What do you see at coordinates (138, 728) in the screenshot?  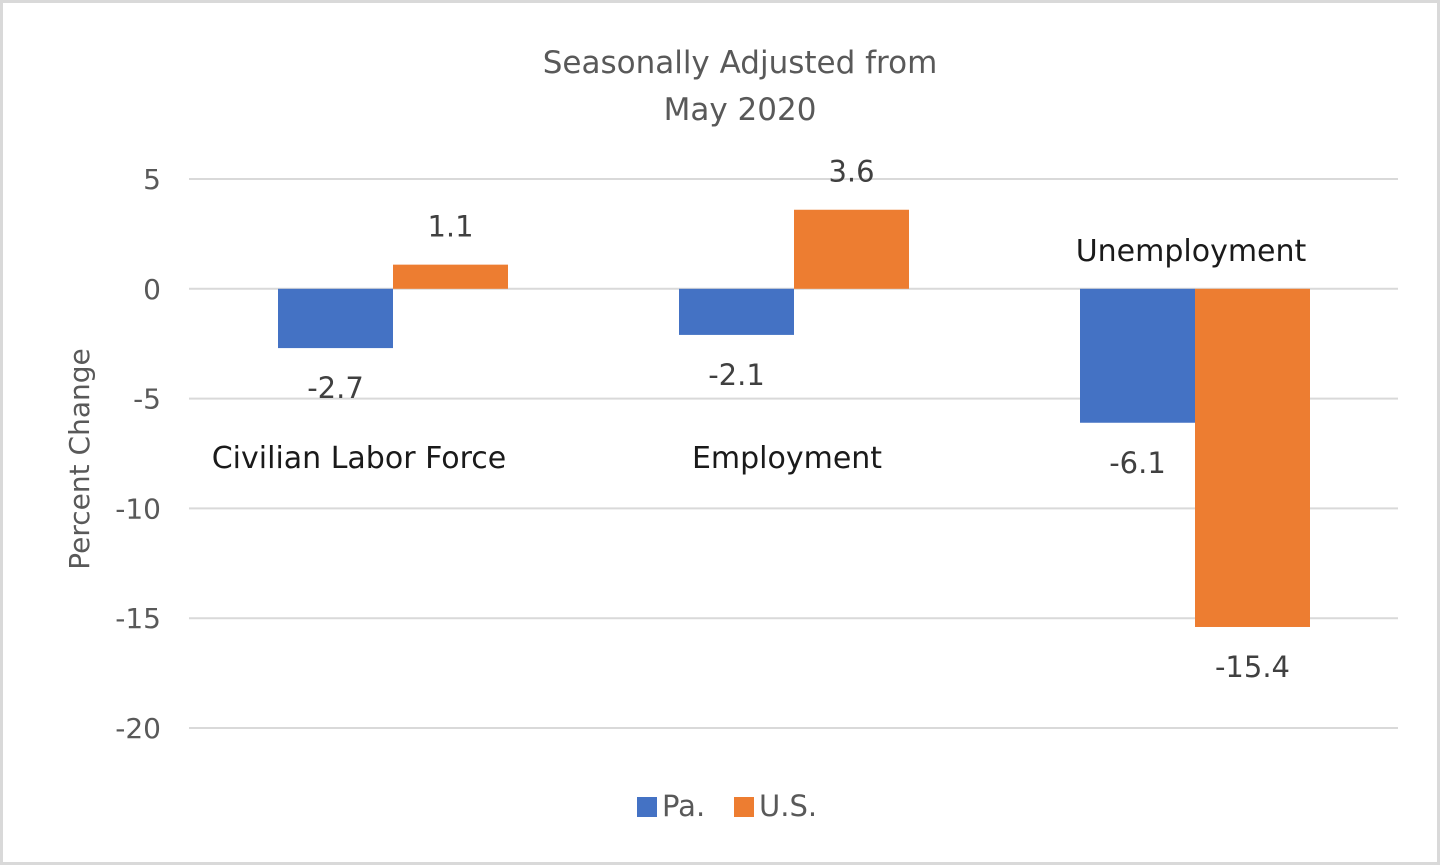 I see `y-tick-label: -20` at bounding box center [138, 728].